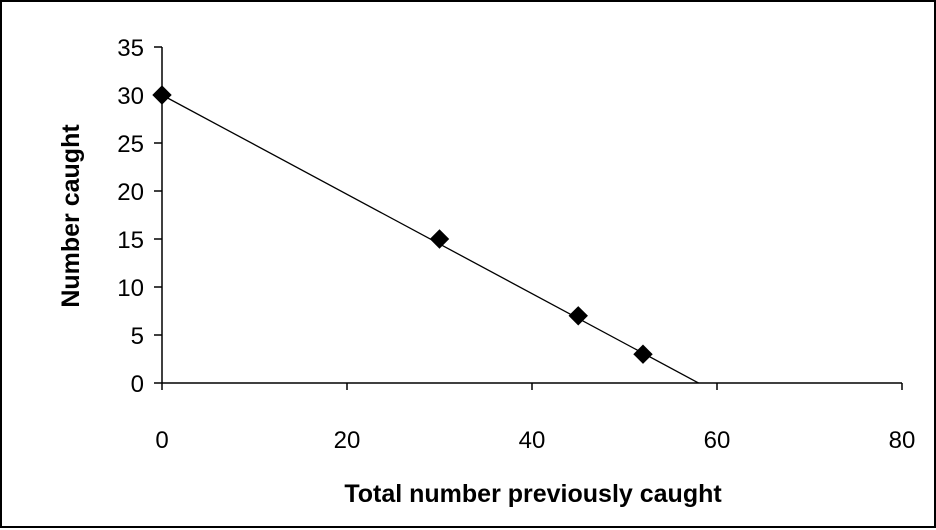  What do you see at coordinates (137, 384) in the screenshot?
I see `y-tick-label: 0` at bounding box center [137, 384].